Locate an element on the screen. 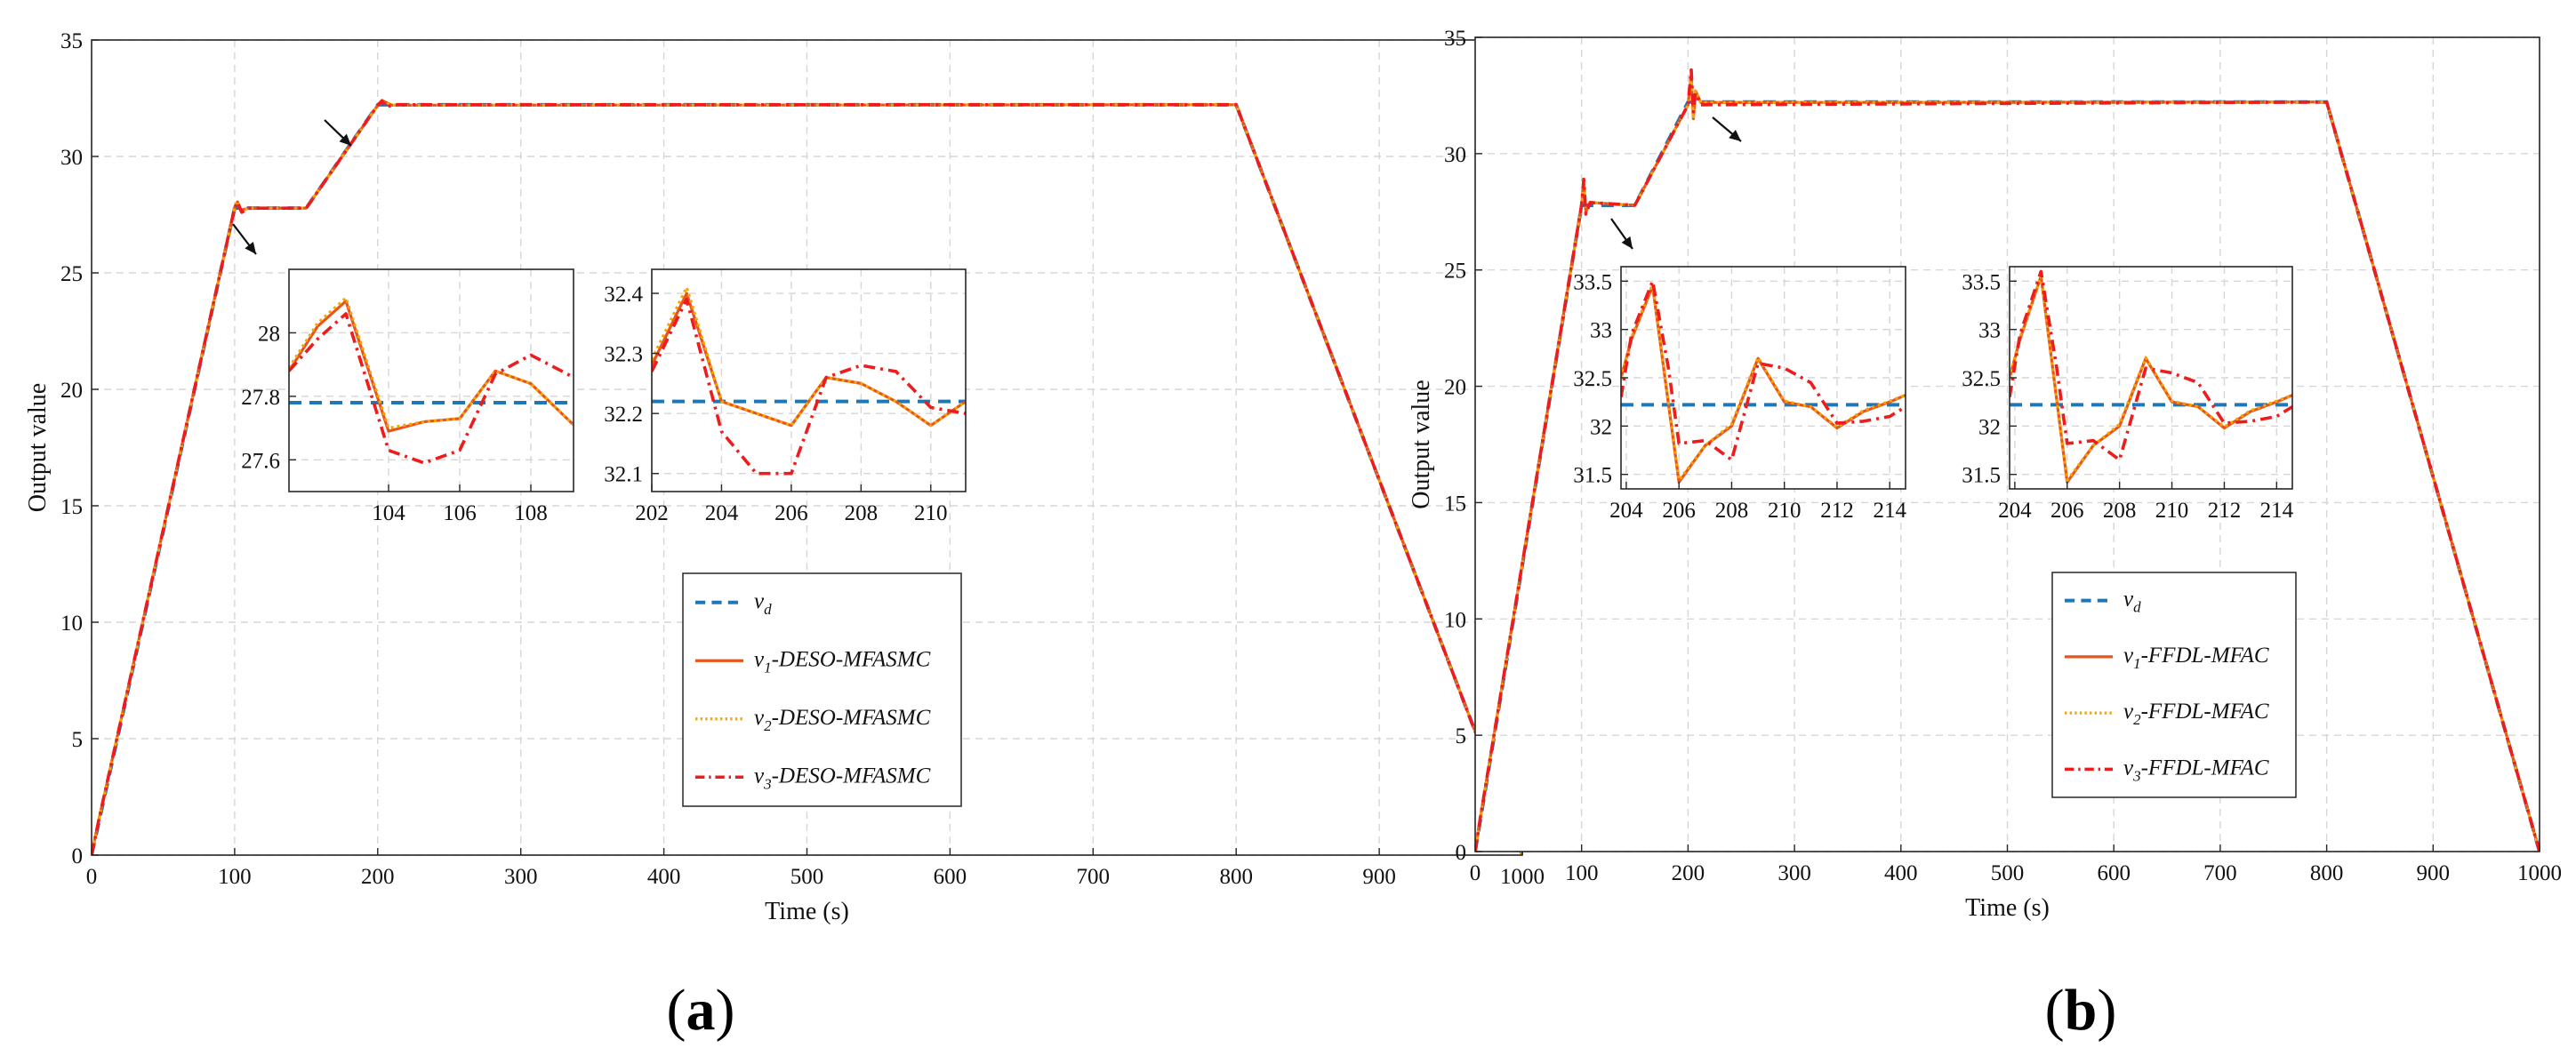 Image resolution: width=2576 pixels, height=1056 pixels. panel-a-inset-1: 104 106 108 27.6 27.8 28 is located at coordinates (407, 396).